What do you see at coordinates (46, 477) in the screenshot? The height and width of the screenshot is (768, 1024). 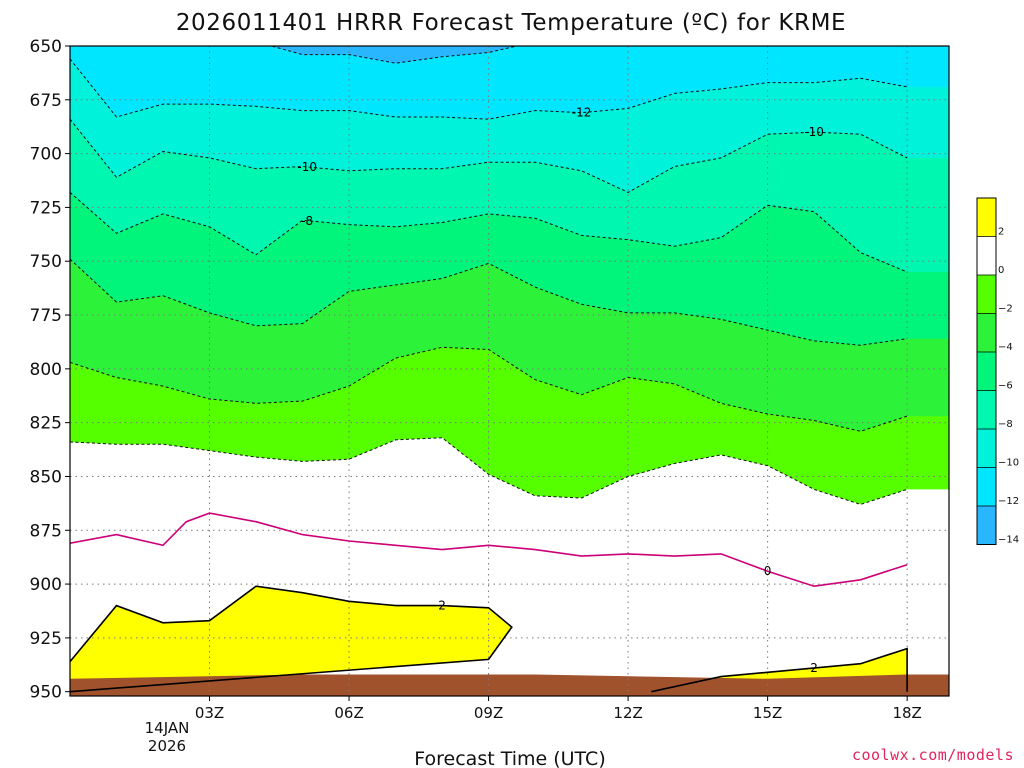 I see `y-tick-label: 850` at bounding box center [46, 477].